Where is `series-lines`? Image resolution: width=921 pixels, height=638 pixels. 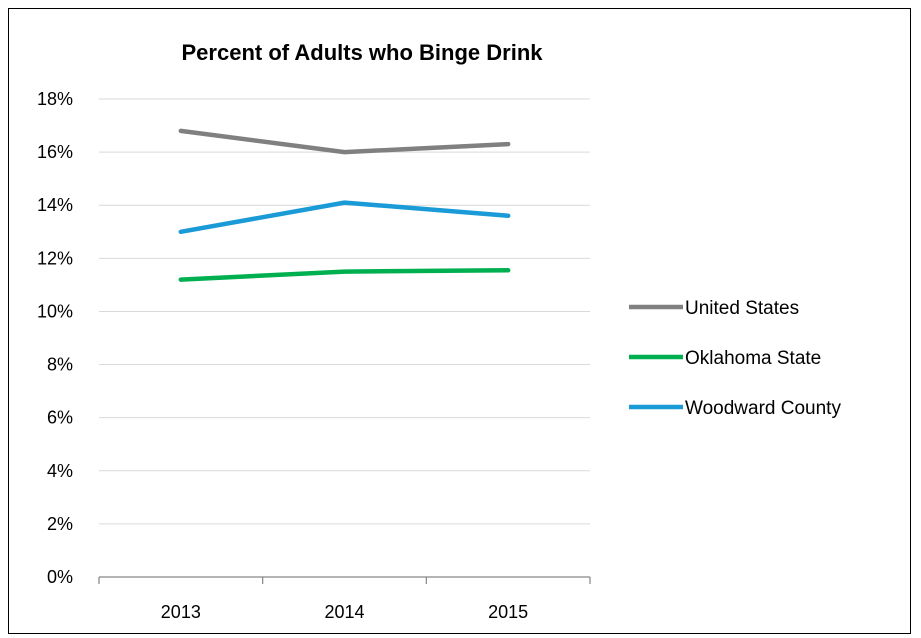 series-lines is located at coordinates (344, 205).